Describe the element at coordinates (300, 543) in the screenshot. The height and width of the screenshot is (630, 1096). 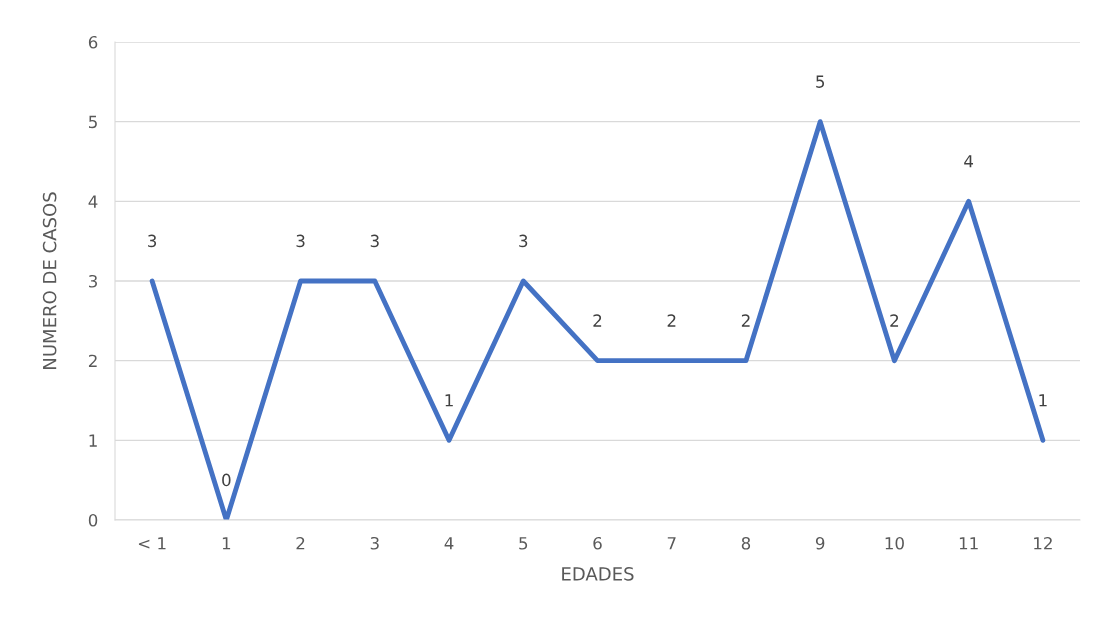
I see `x-tick-label: 2` at that location.